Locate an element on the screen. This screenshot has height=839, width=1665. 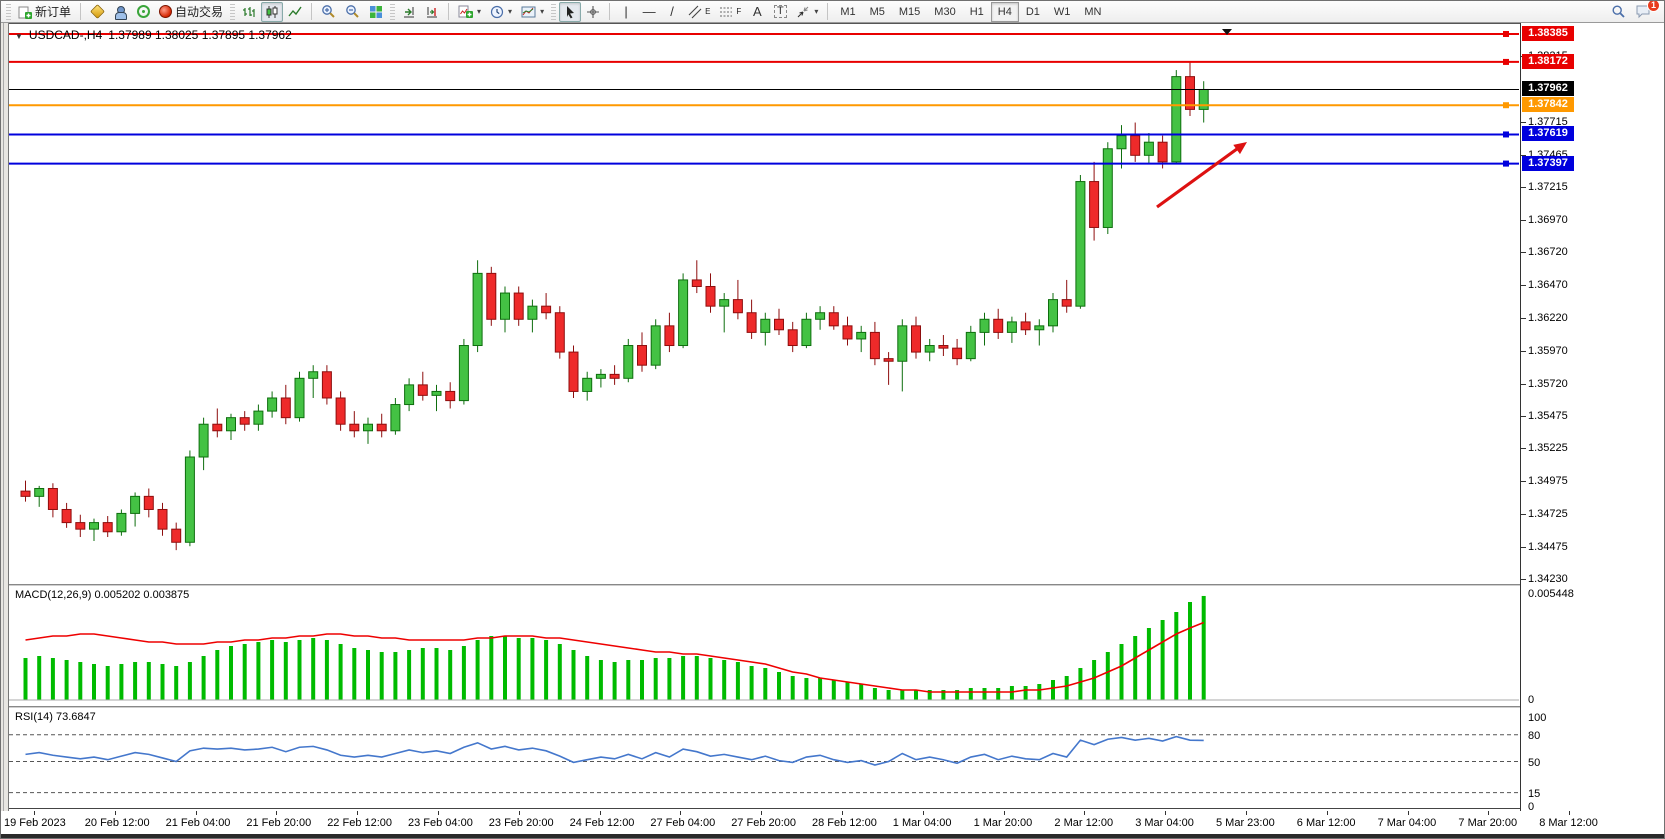
text-button: A is located at coordinates (757, 12).